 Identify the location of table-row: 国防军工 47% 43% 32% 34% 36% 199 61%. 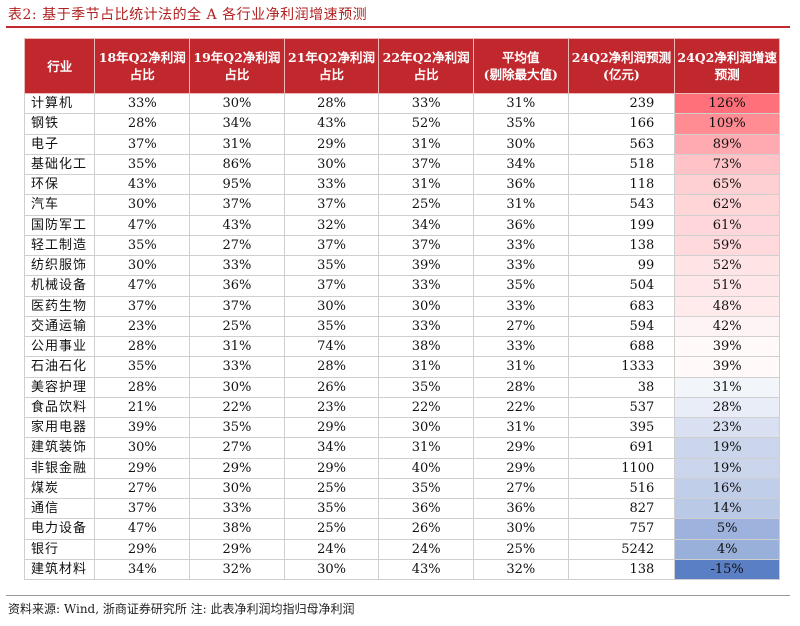
(401, 225).